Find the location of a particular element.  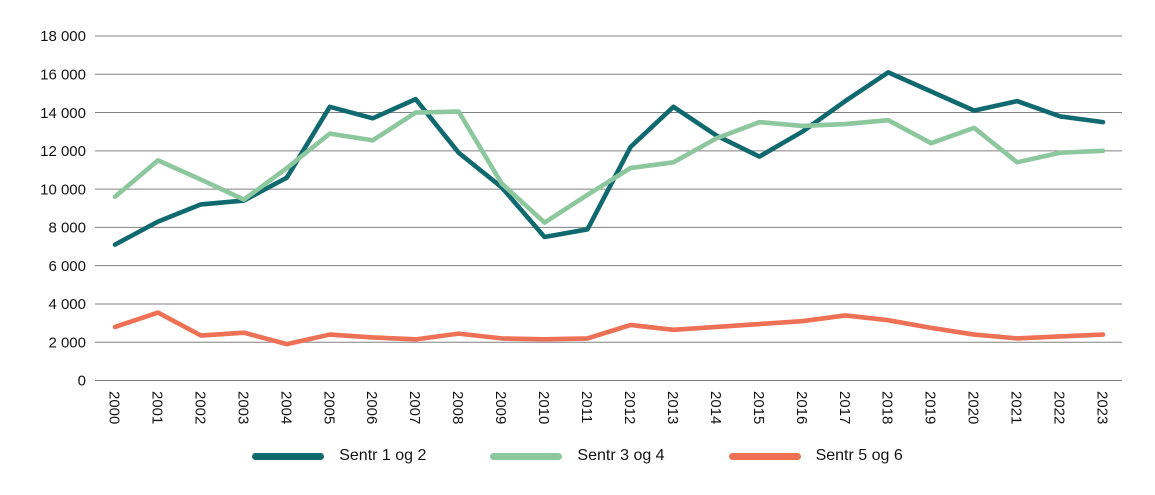

chart-legend: Sentr 1 og 2 Sentr 3 og 4 Sentr 5 og 6 is located at coordinates (577, 456).